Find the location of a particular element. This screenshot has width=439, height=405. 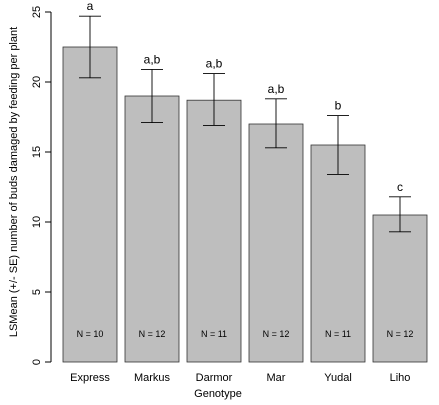

sample-size-label: N = 10 is located at coordinates (90, 334).